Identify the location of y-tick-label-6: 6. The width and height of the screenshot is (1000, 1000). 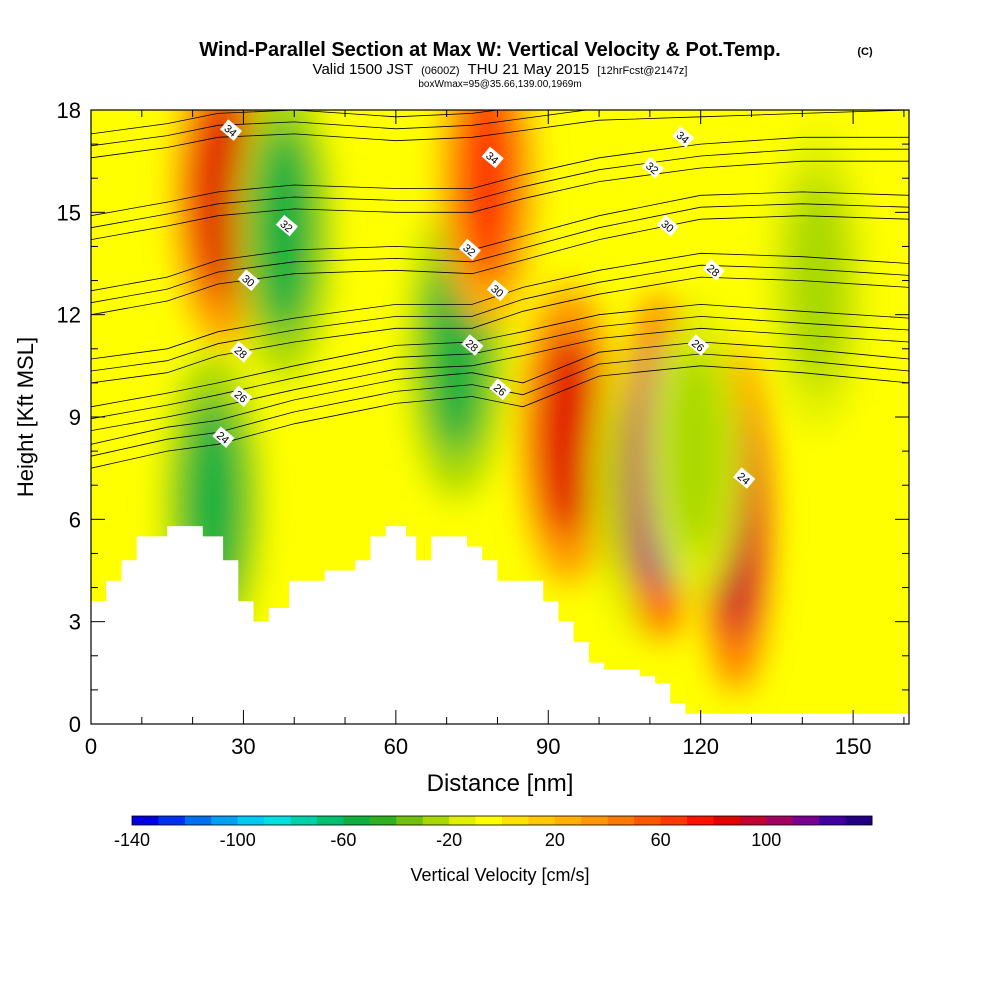
(75, 519).